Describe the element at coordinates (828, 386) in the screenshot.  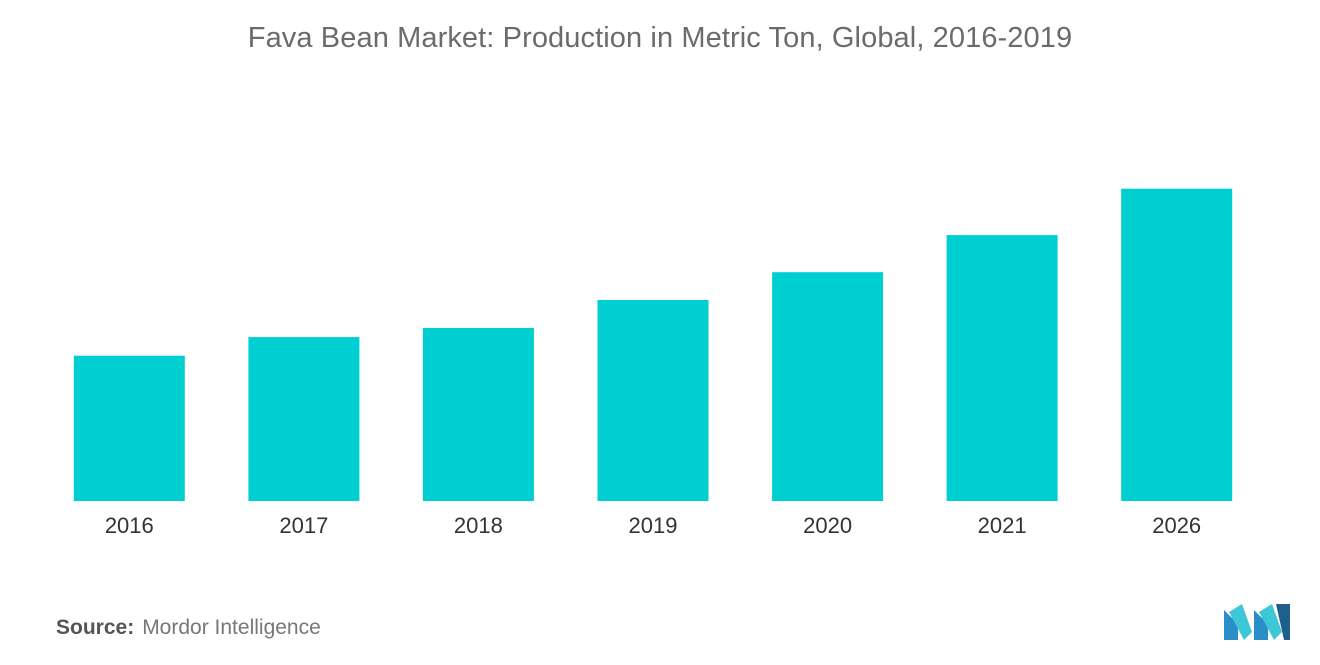
I see `bar-2020` at that location.